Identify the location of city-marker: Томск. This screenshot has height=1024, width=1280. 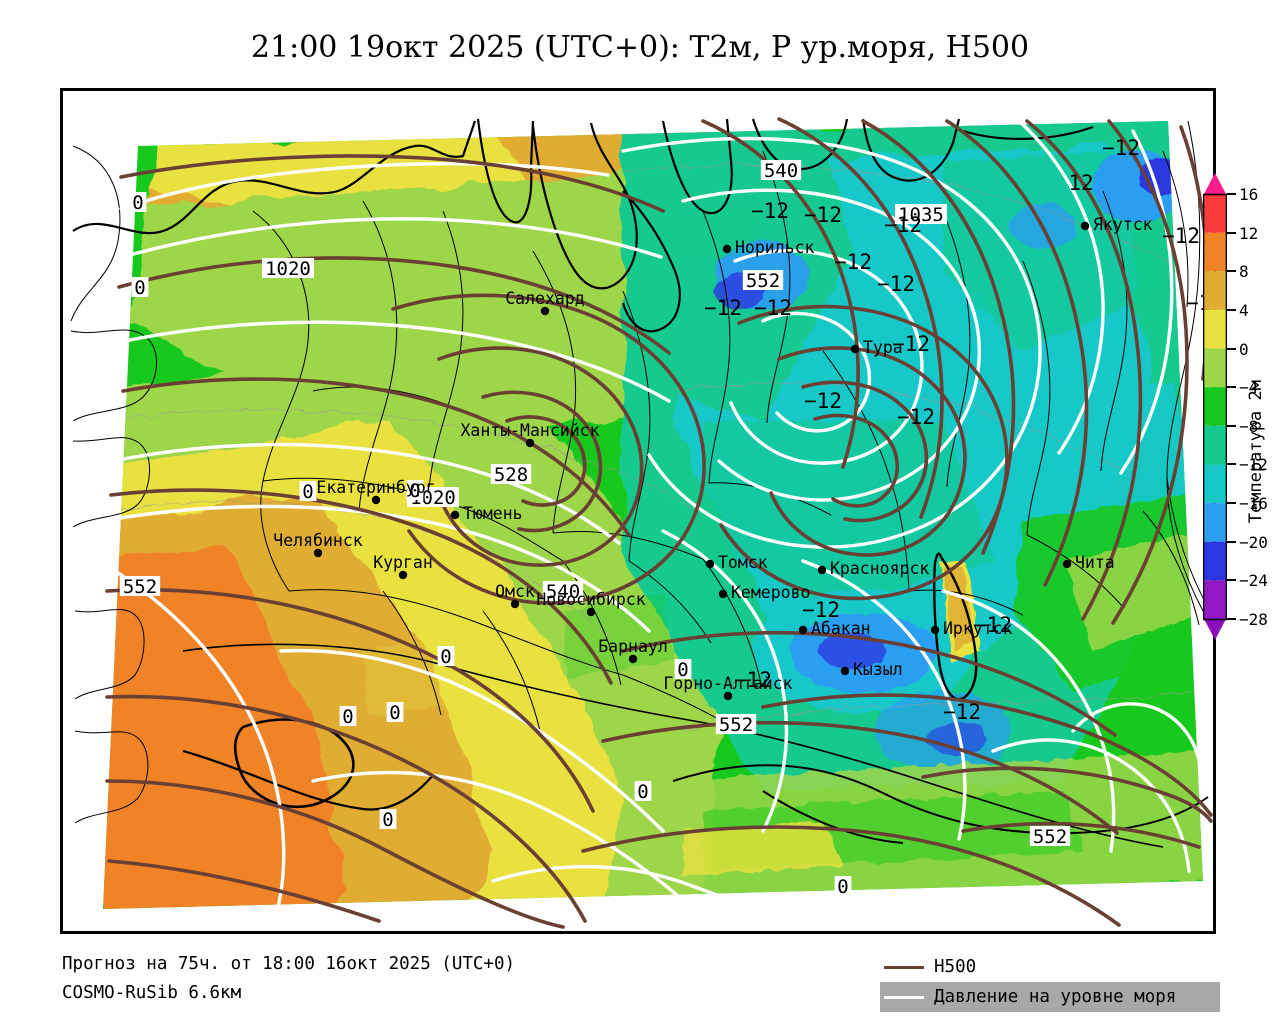
(736, 562).